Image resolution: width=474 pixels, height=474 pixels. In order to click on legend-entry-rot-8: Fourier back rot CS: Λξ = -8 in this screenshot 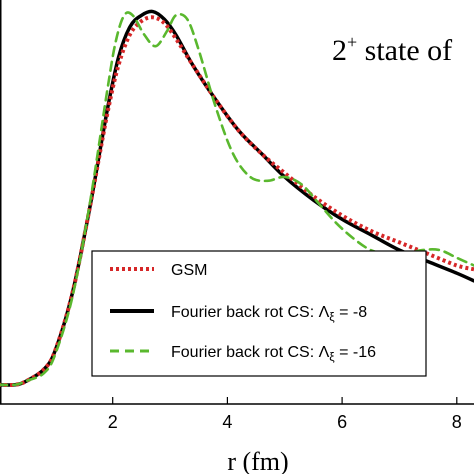, I will do `click(238, 314)`.